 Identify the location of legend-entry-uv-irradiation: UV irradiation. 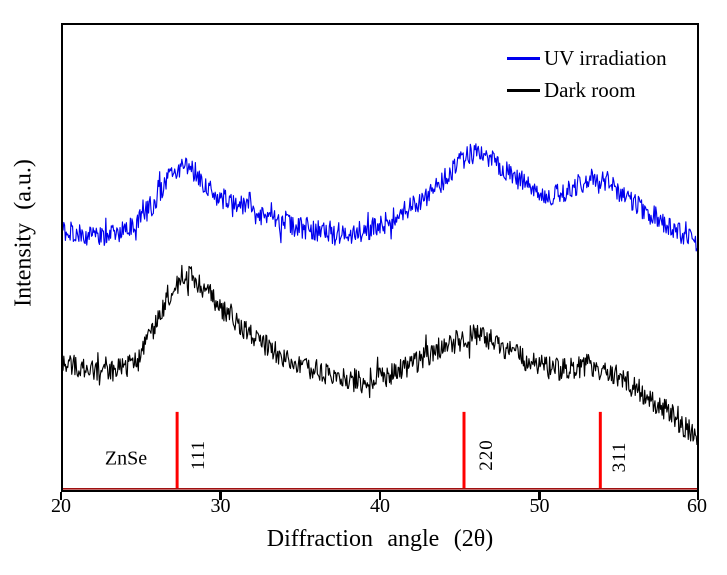
(587, 58).